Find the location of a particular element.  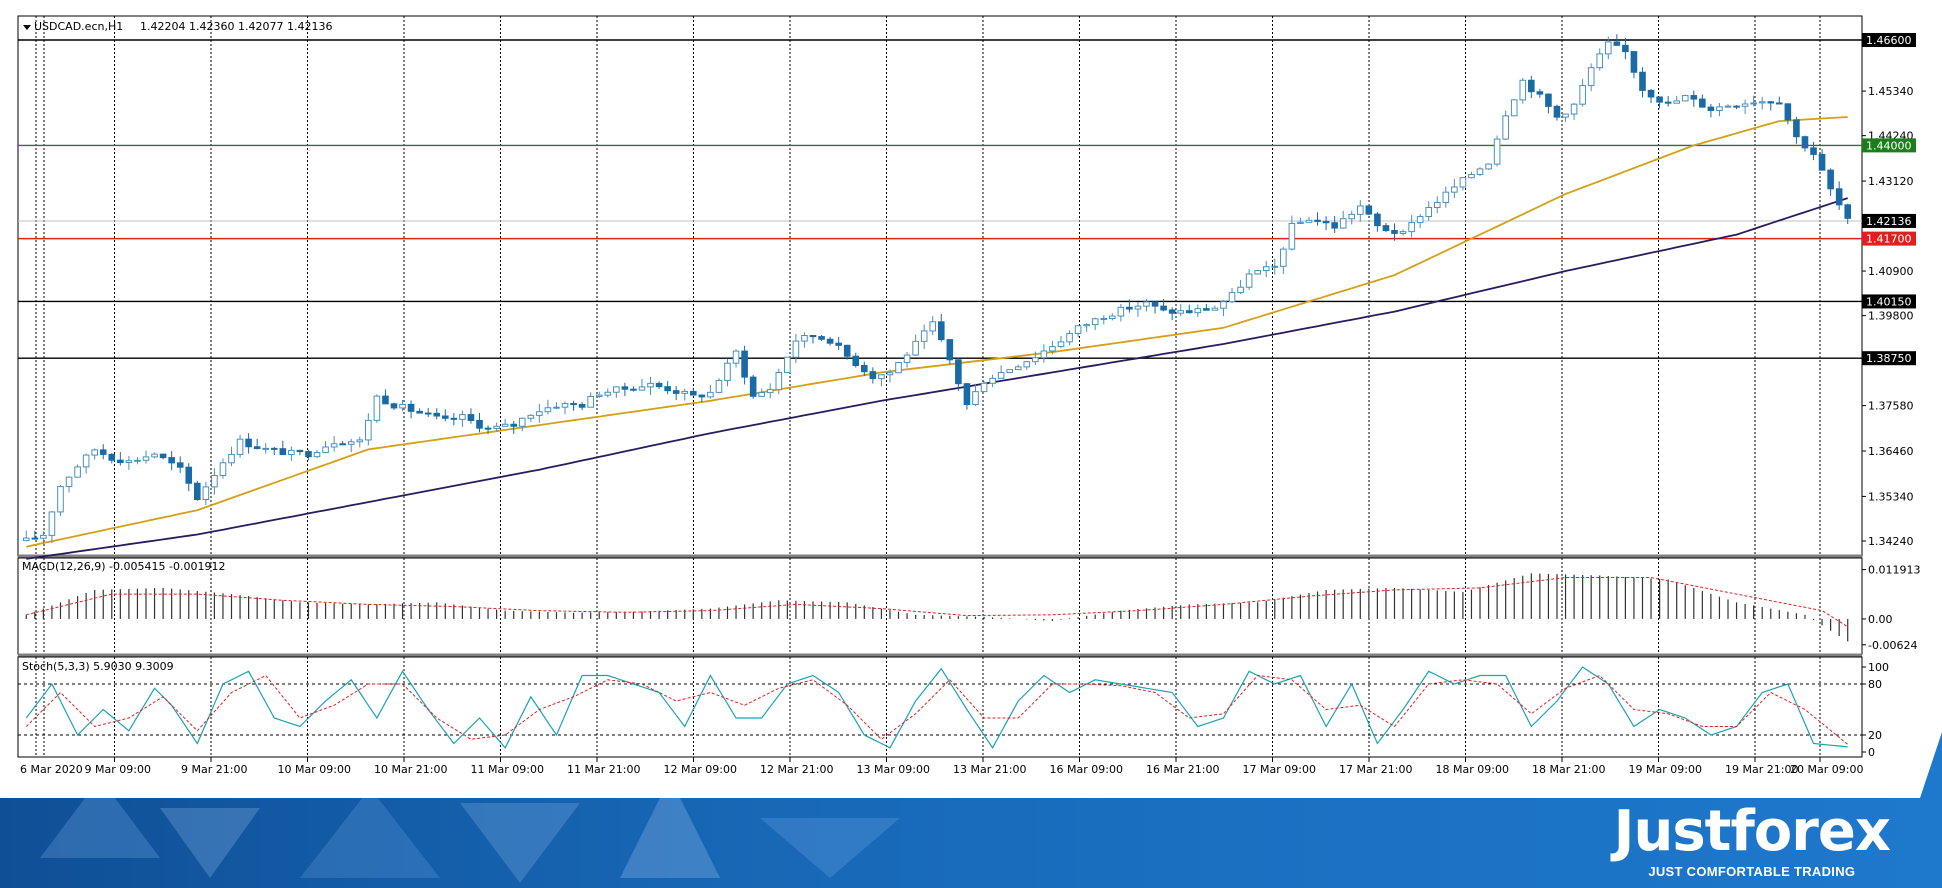

price-tick-label: 1.35340 is located at coordinates (1891, 496).